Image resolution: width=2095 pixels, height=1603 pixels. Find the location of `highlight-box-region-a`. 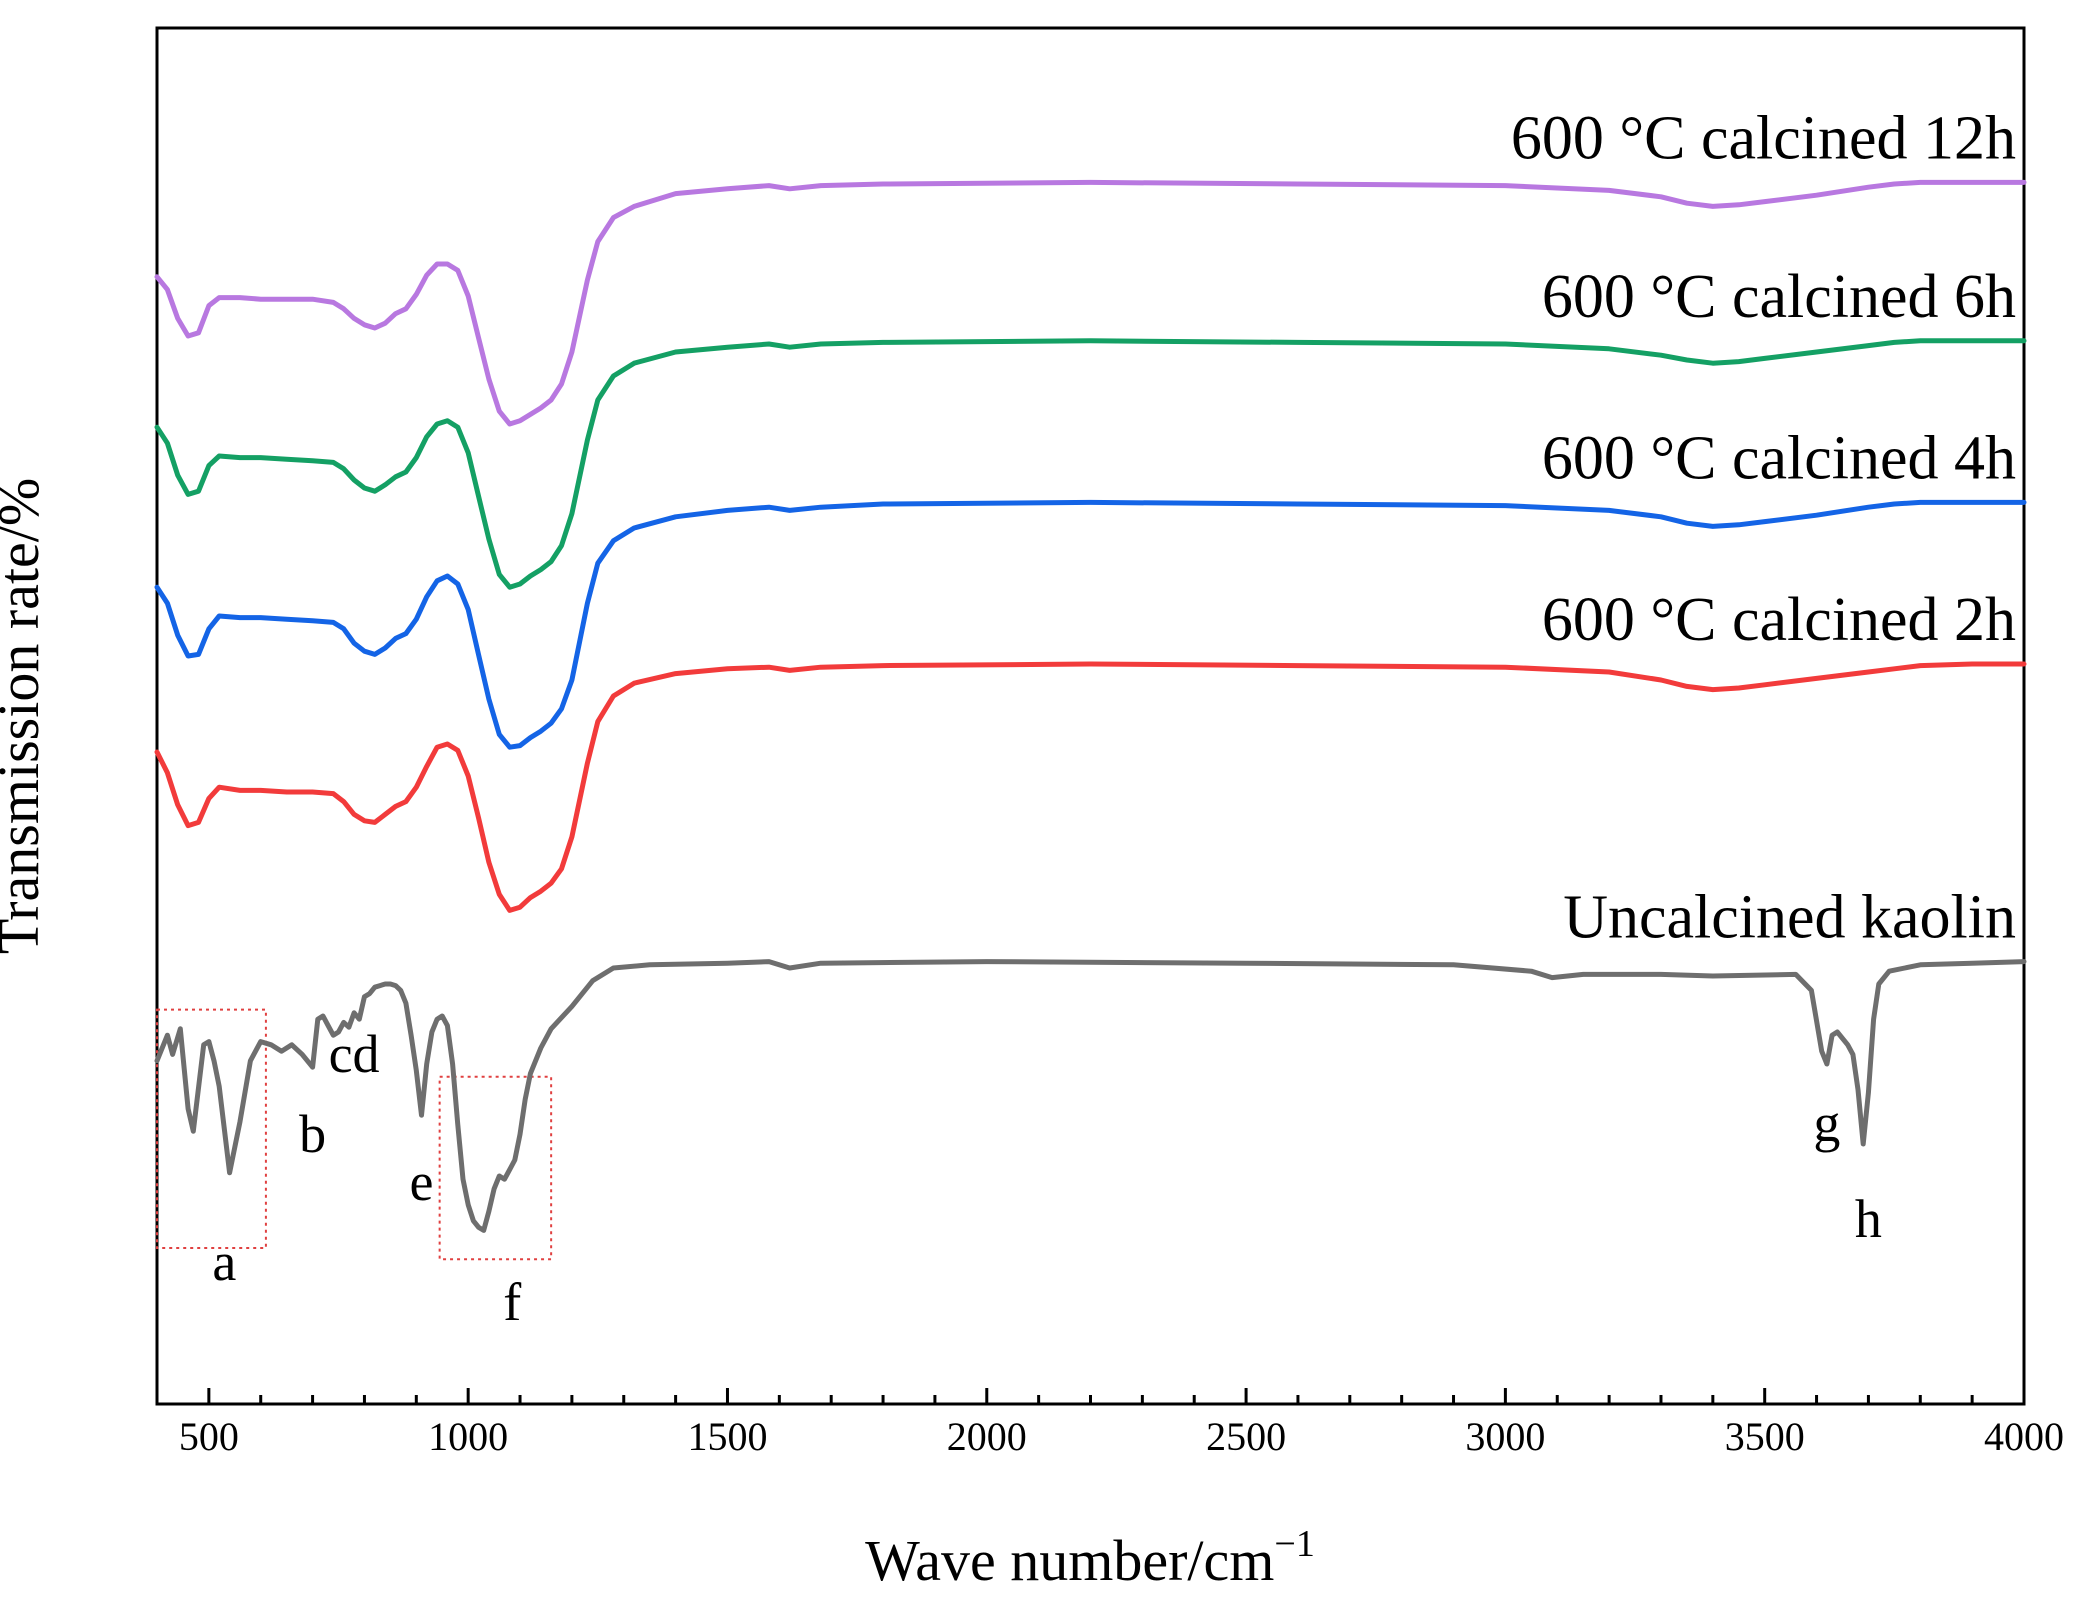

highlight-box-region-a is located at coordinates (211, 1128).